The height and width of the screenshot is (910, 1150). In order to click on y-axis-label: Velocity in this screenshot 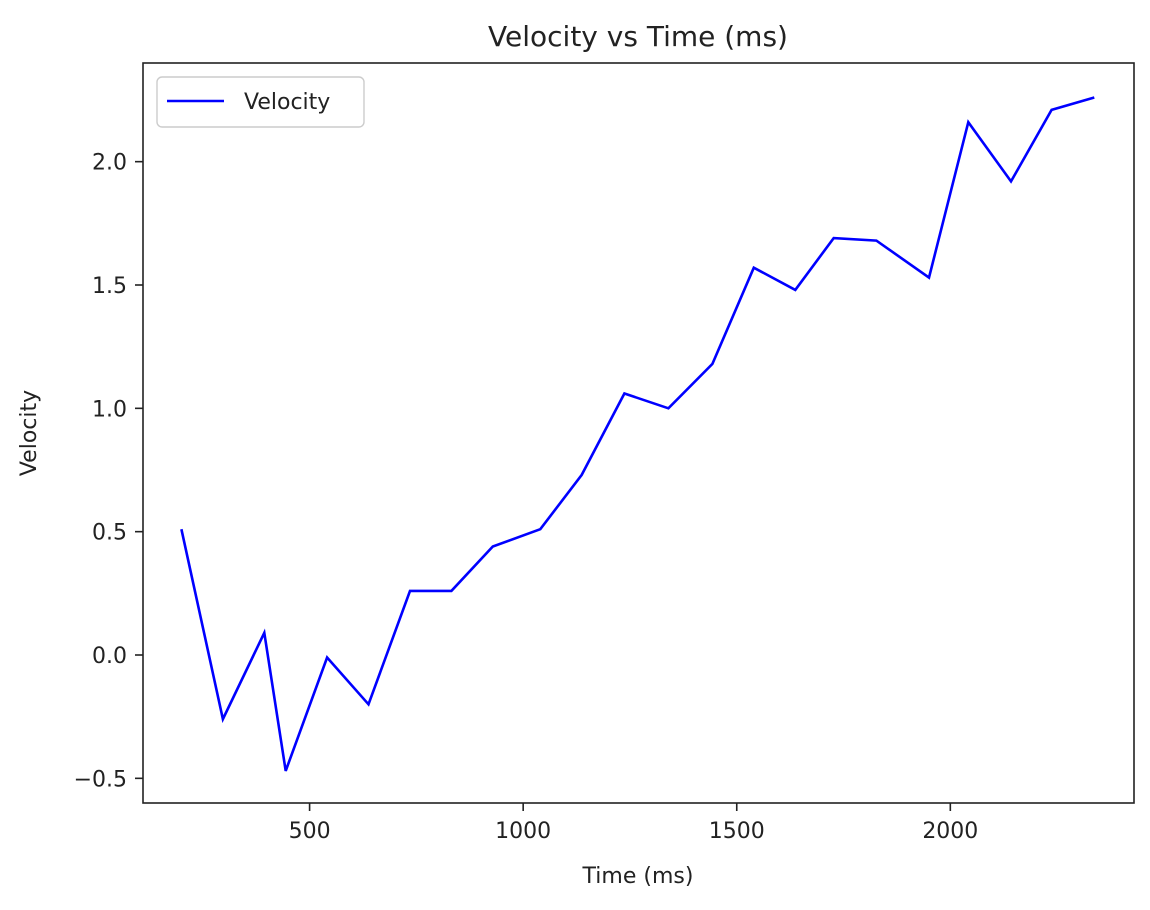, I will do `click(29, 433)`.